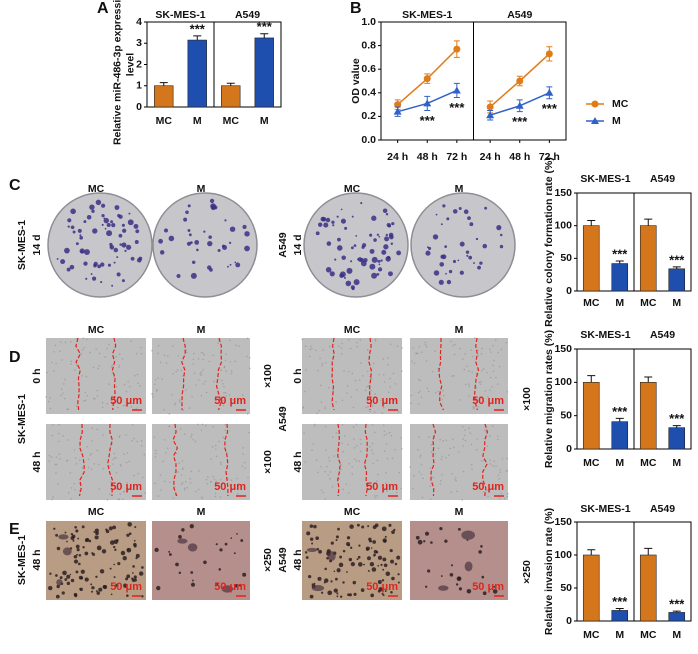  What do you see at coordinates (298, 559) in the screenshot?
I see `time-label: 48 h` at bounding box center [298, 559].